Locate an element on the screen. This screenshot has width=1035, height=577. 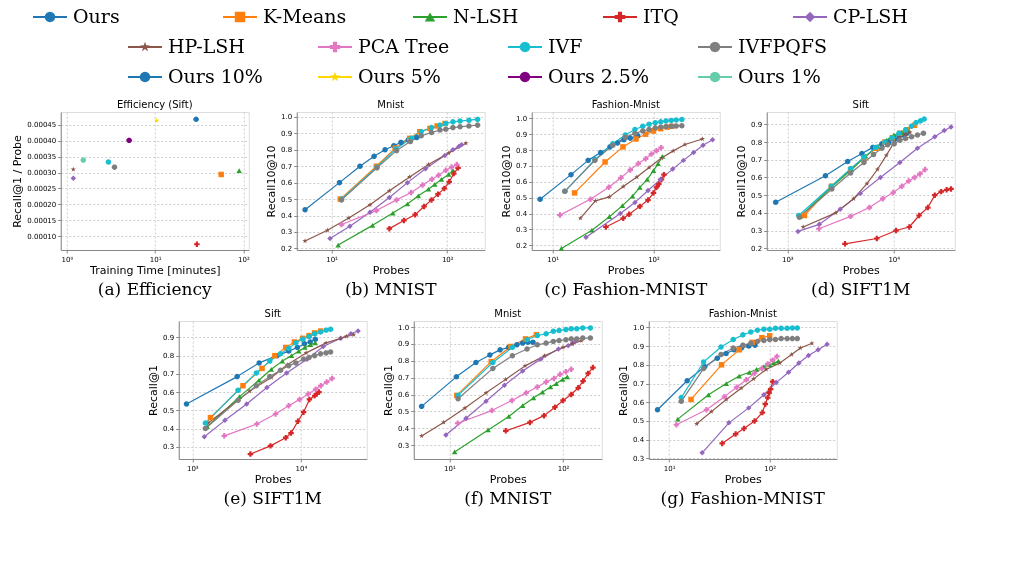
legend-label: HP-LSH is located at coordinates (206, 46).